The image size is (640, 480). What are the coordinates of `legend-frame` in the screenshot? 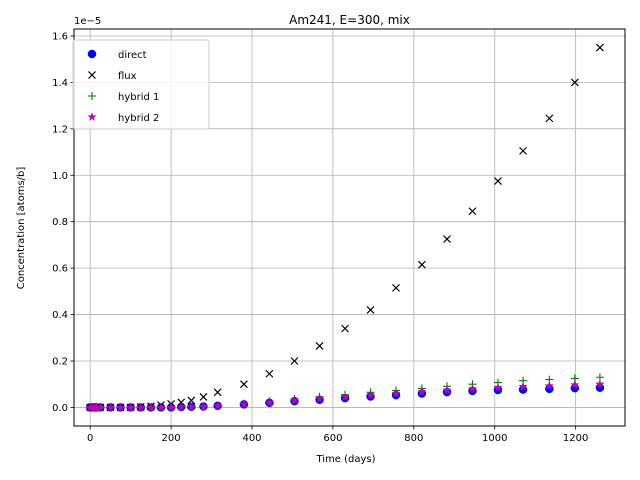 It's located at (141, 84).